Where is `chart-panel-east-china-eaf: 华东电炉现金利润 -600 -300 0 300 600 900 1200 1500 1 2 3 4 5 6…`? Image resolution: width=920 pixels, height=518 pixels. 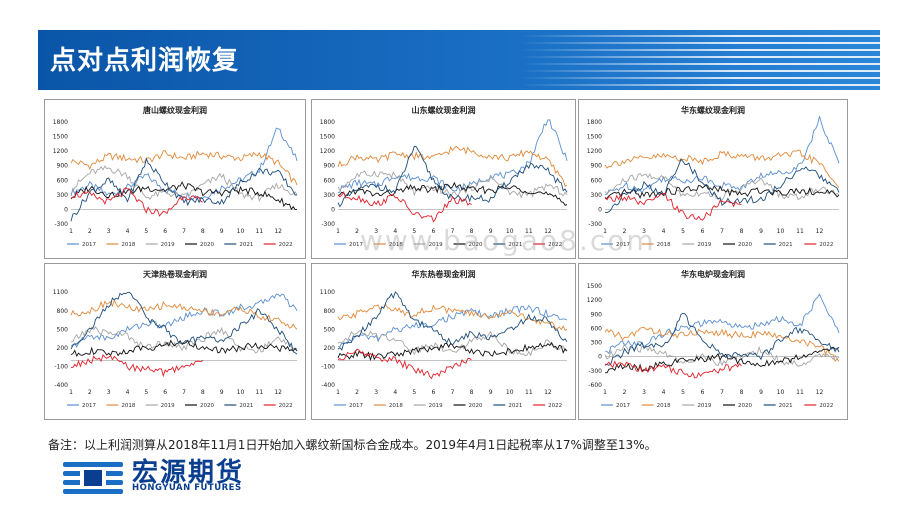 chart-panel-east-china-eaf: 华东电炉现金利润 -600 -300 0 300 600 900 1200 1500 1 2 3 4 5 6… is located at coordinates (713, 341).